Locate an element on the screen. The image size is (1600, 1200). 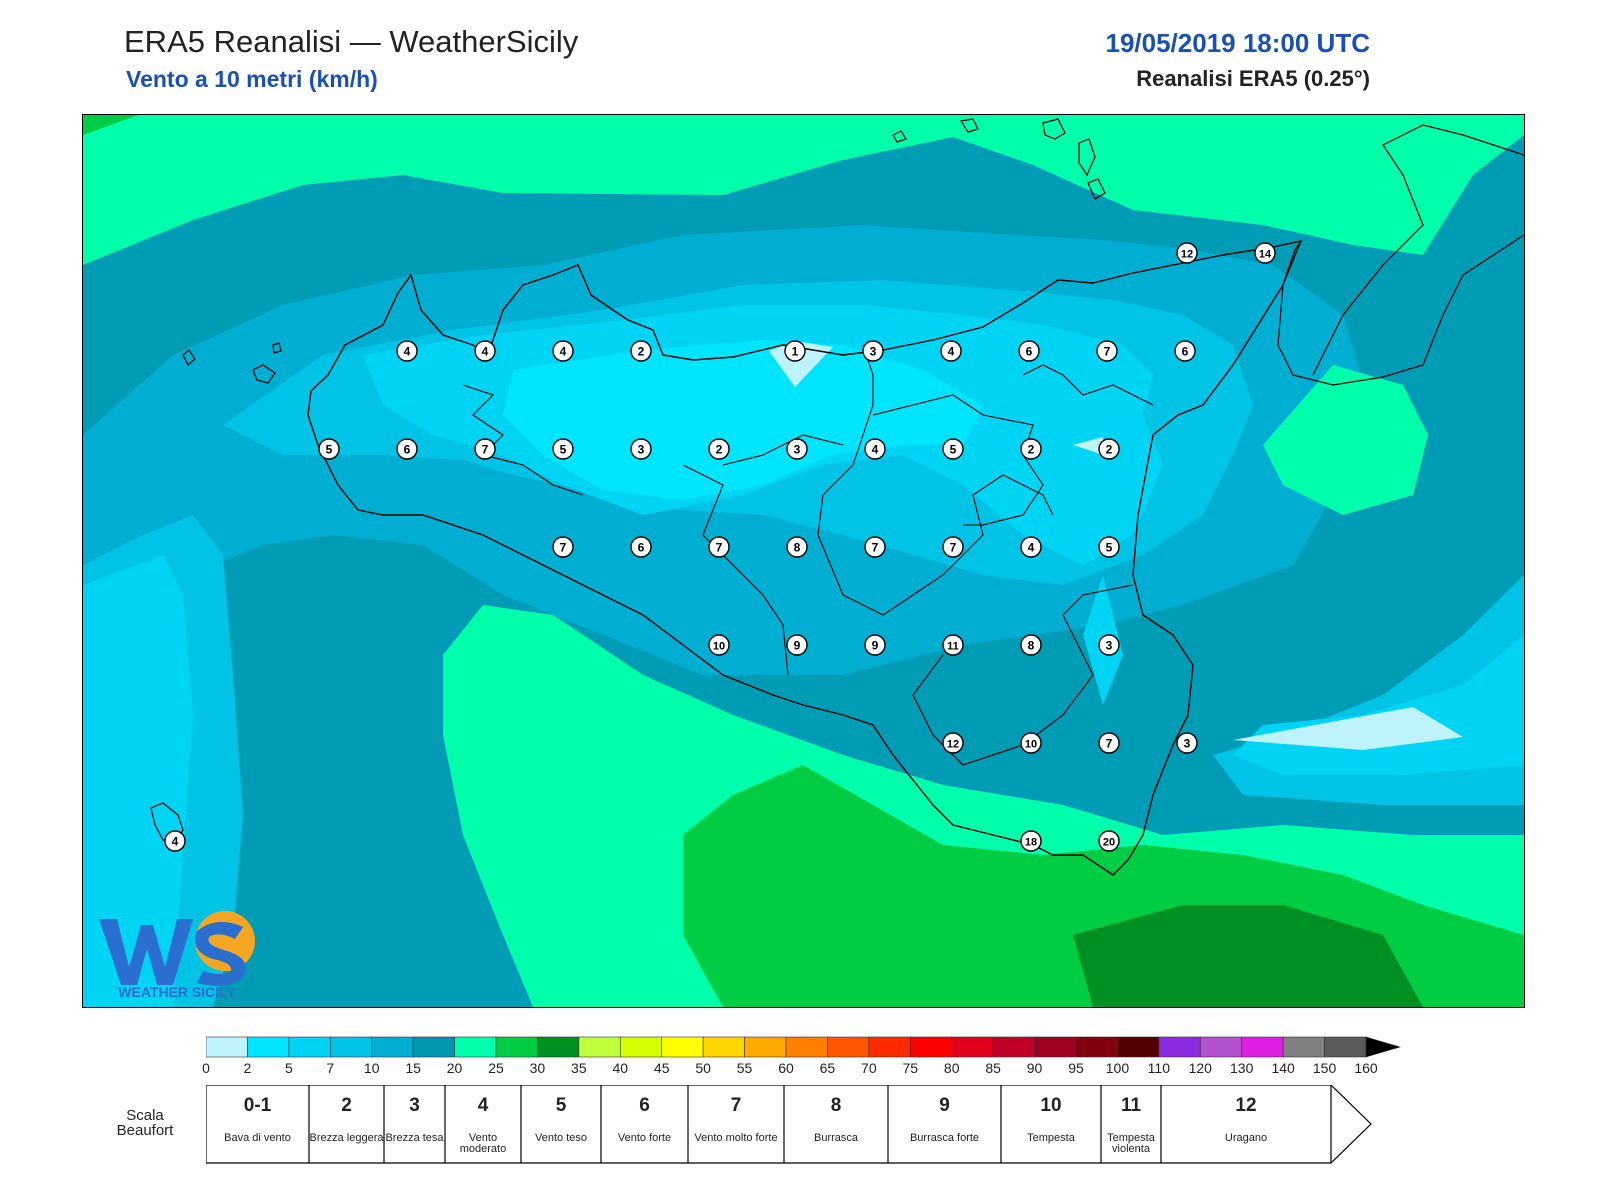
station-value: 18 is located at coordinates (1031, 843).